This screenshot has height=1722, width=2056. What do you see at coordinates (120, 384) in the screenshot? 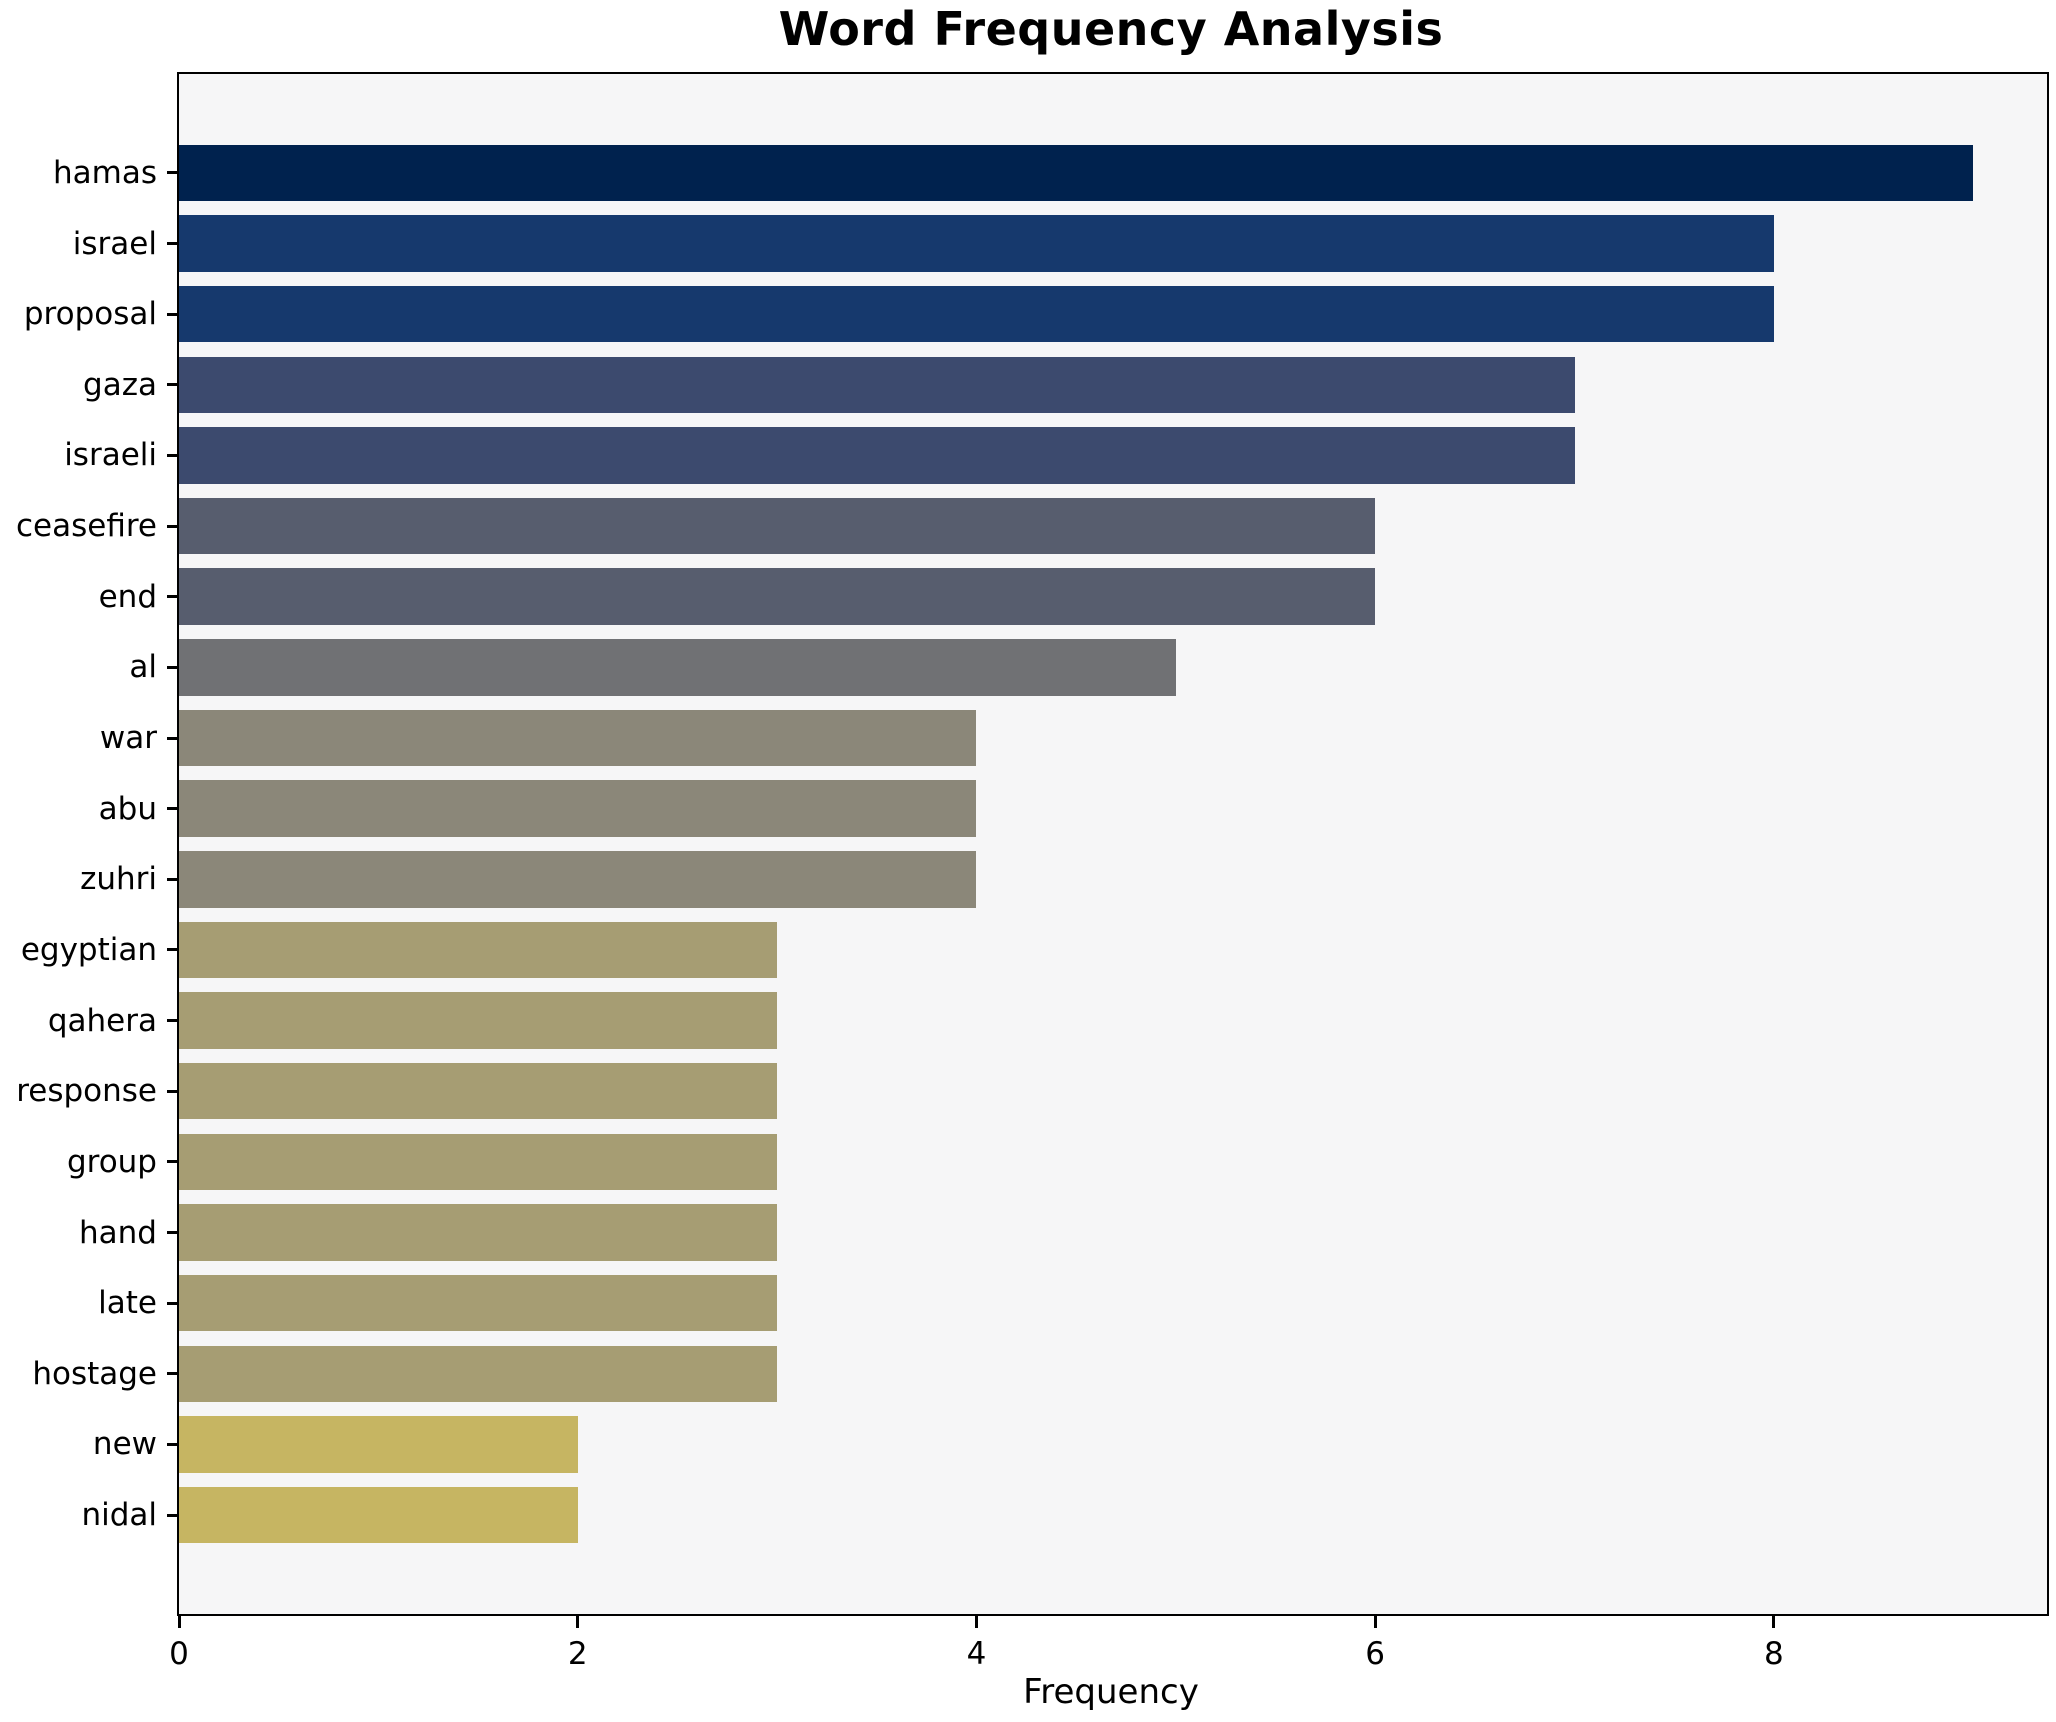
I see `y-tick-label-gaza: gaza` at bounding box center [120, 384].